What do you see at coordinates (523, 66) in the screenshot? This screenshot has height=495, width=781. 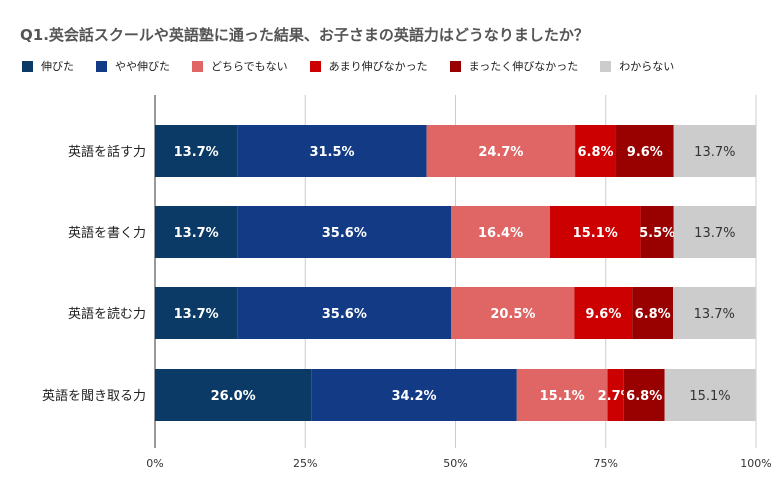 I see `legend-label: まったく伸びなかった` at bounding box center [523, 66].